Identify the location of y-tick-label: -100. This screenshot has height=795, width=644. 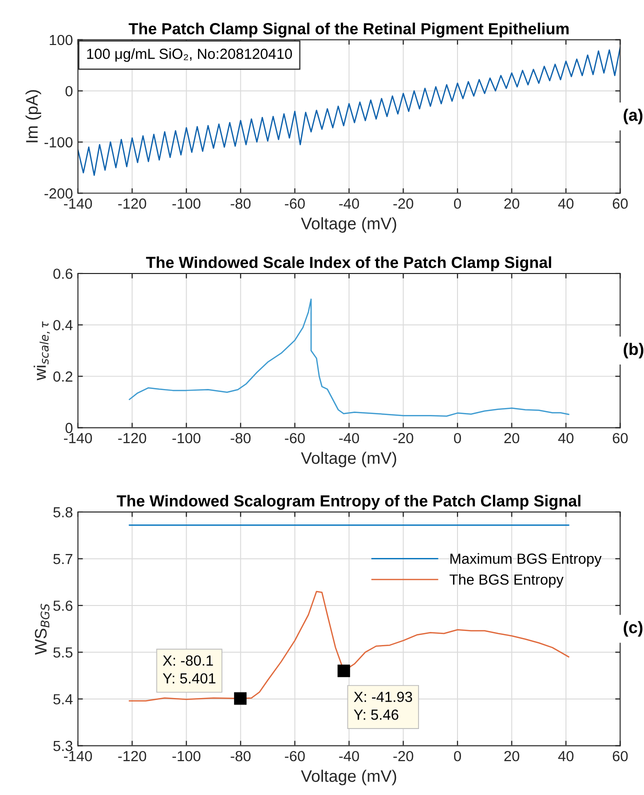
(58, 142).